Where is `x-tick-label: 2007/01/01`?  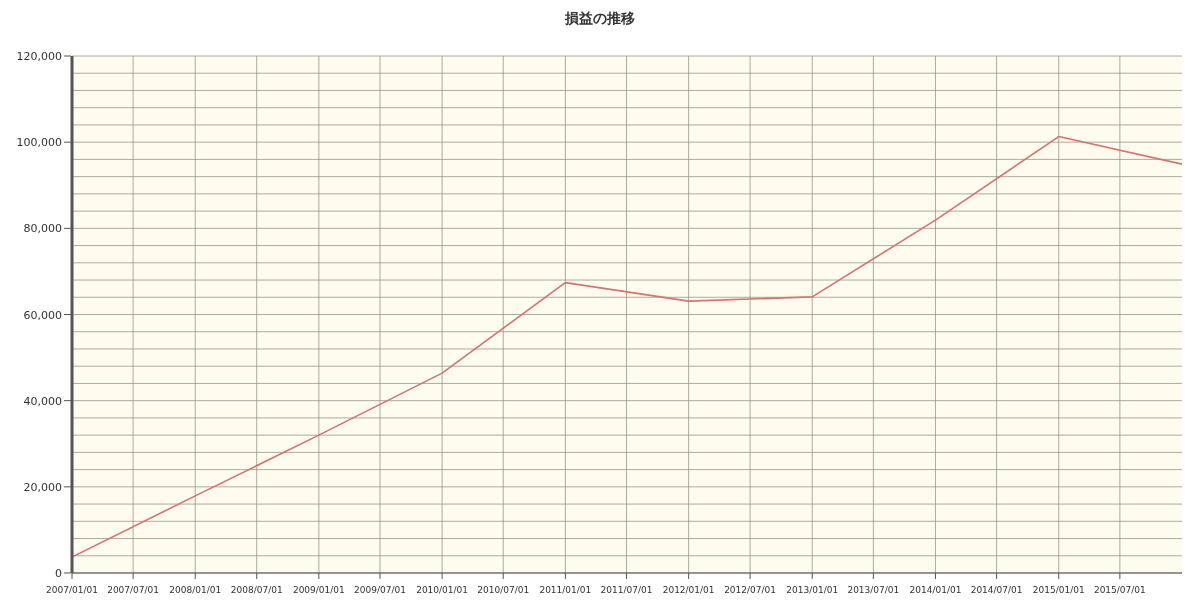 x-tick-label: 2007/01/01 is located at coordinates (72, 590).